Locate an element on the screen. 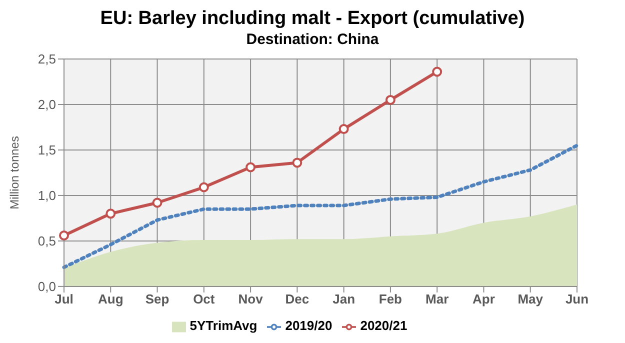 This screenshot has height=343, width=625. x-tick-label: Feb is located at coordinates (390, 299).